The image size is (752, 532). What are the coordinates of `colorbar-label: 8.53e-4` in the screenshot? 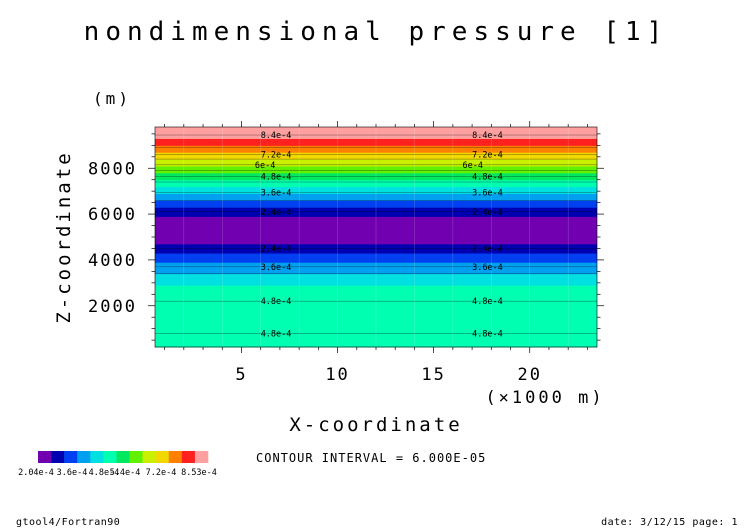 It's located at (199, 473).